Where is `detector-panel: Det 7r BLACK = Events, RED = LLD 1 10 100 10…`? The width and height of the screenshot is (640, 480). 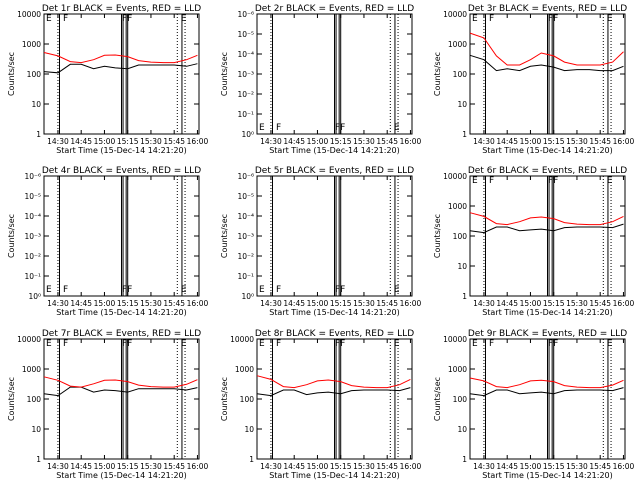
detector-panel: Det 7r BLACK = Events, RED = LLD 1 10 100 10… is located at coordinates (107, 404).